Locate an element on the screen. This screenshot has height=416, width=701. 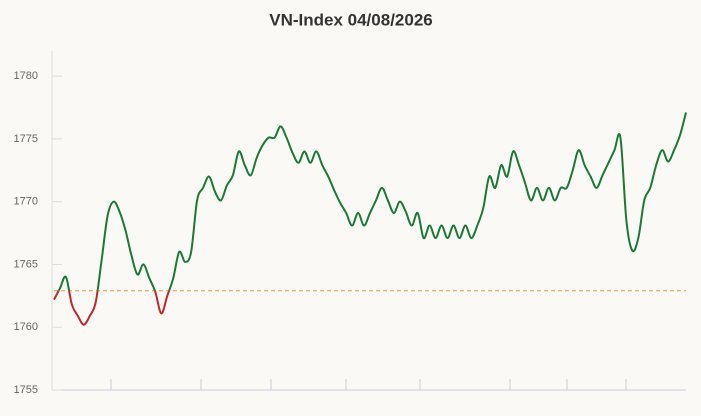
y-tick-label: 1770 is located at coordinates (26, 202).